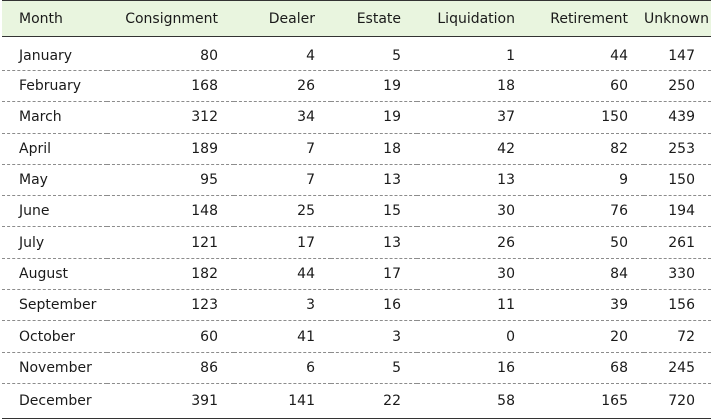 The image size is (713, 419). Describe the element at coordinates (587, 242) in the screenshot. I see `cell-retirement: 50` at that location.